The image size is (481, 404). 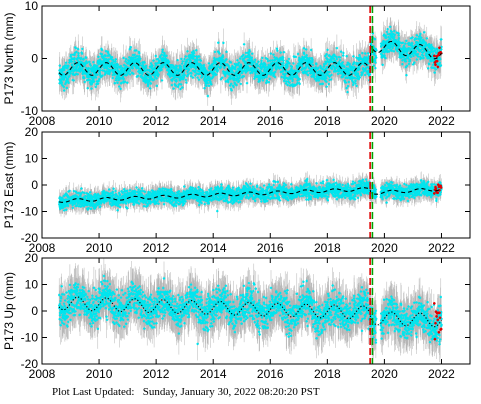 I want to click on y-axis-label: P173 Up (mm), so click(x=9, y=311).